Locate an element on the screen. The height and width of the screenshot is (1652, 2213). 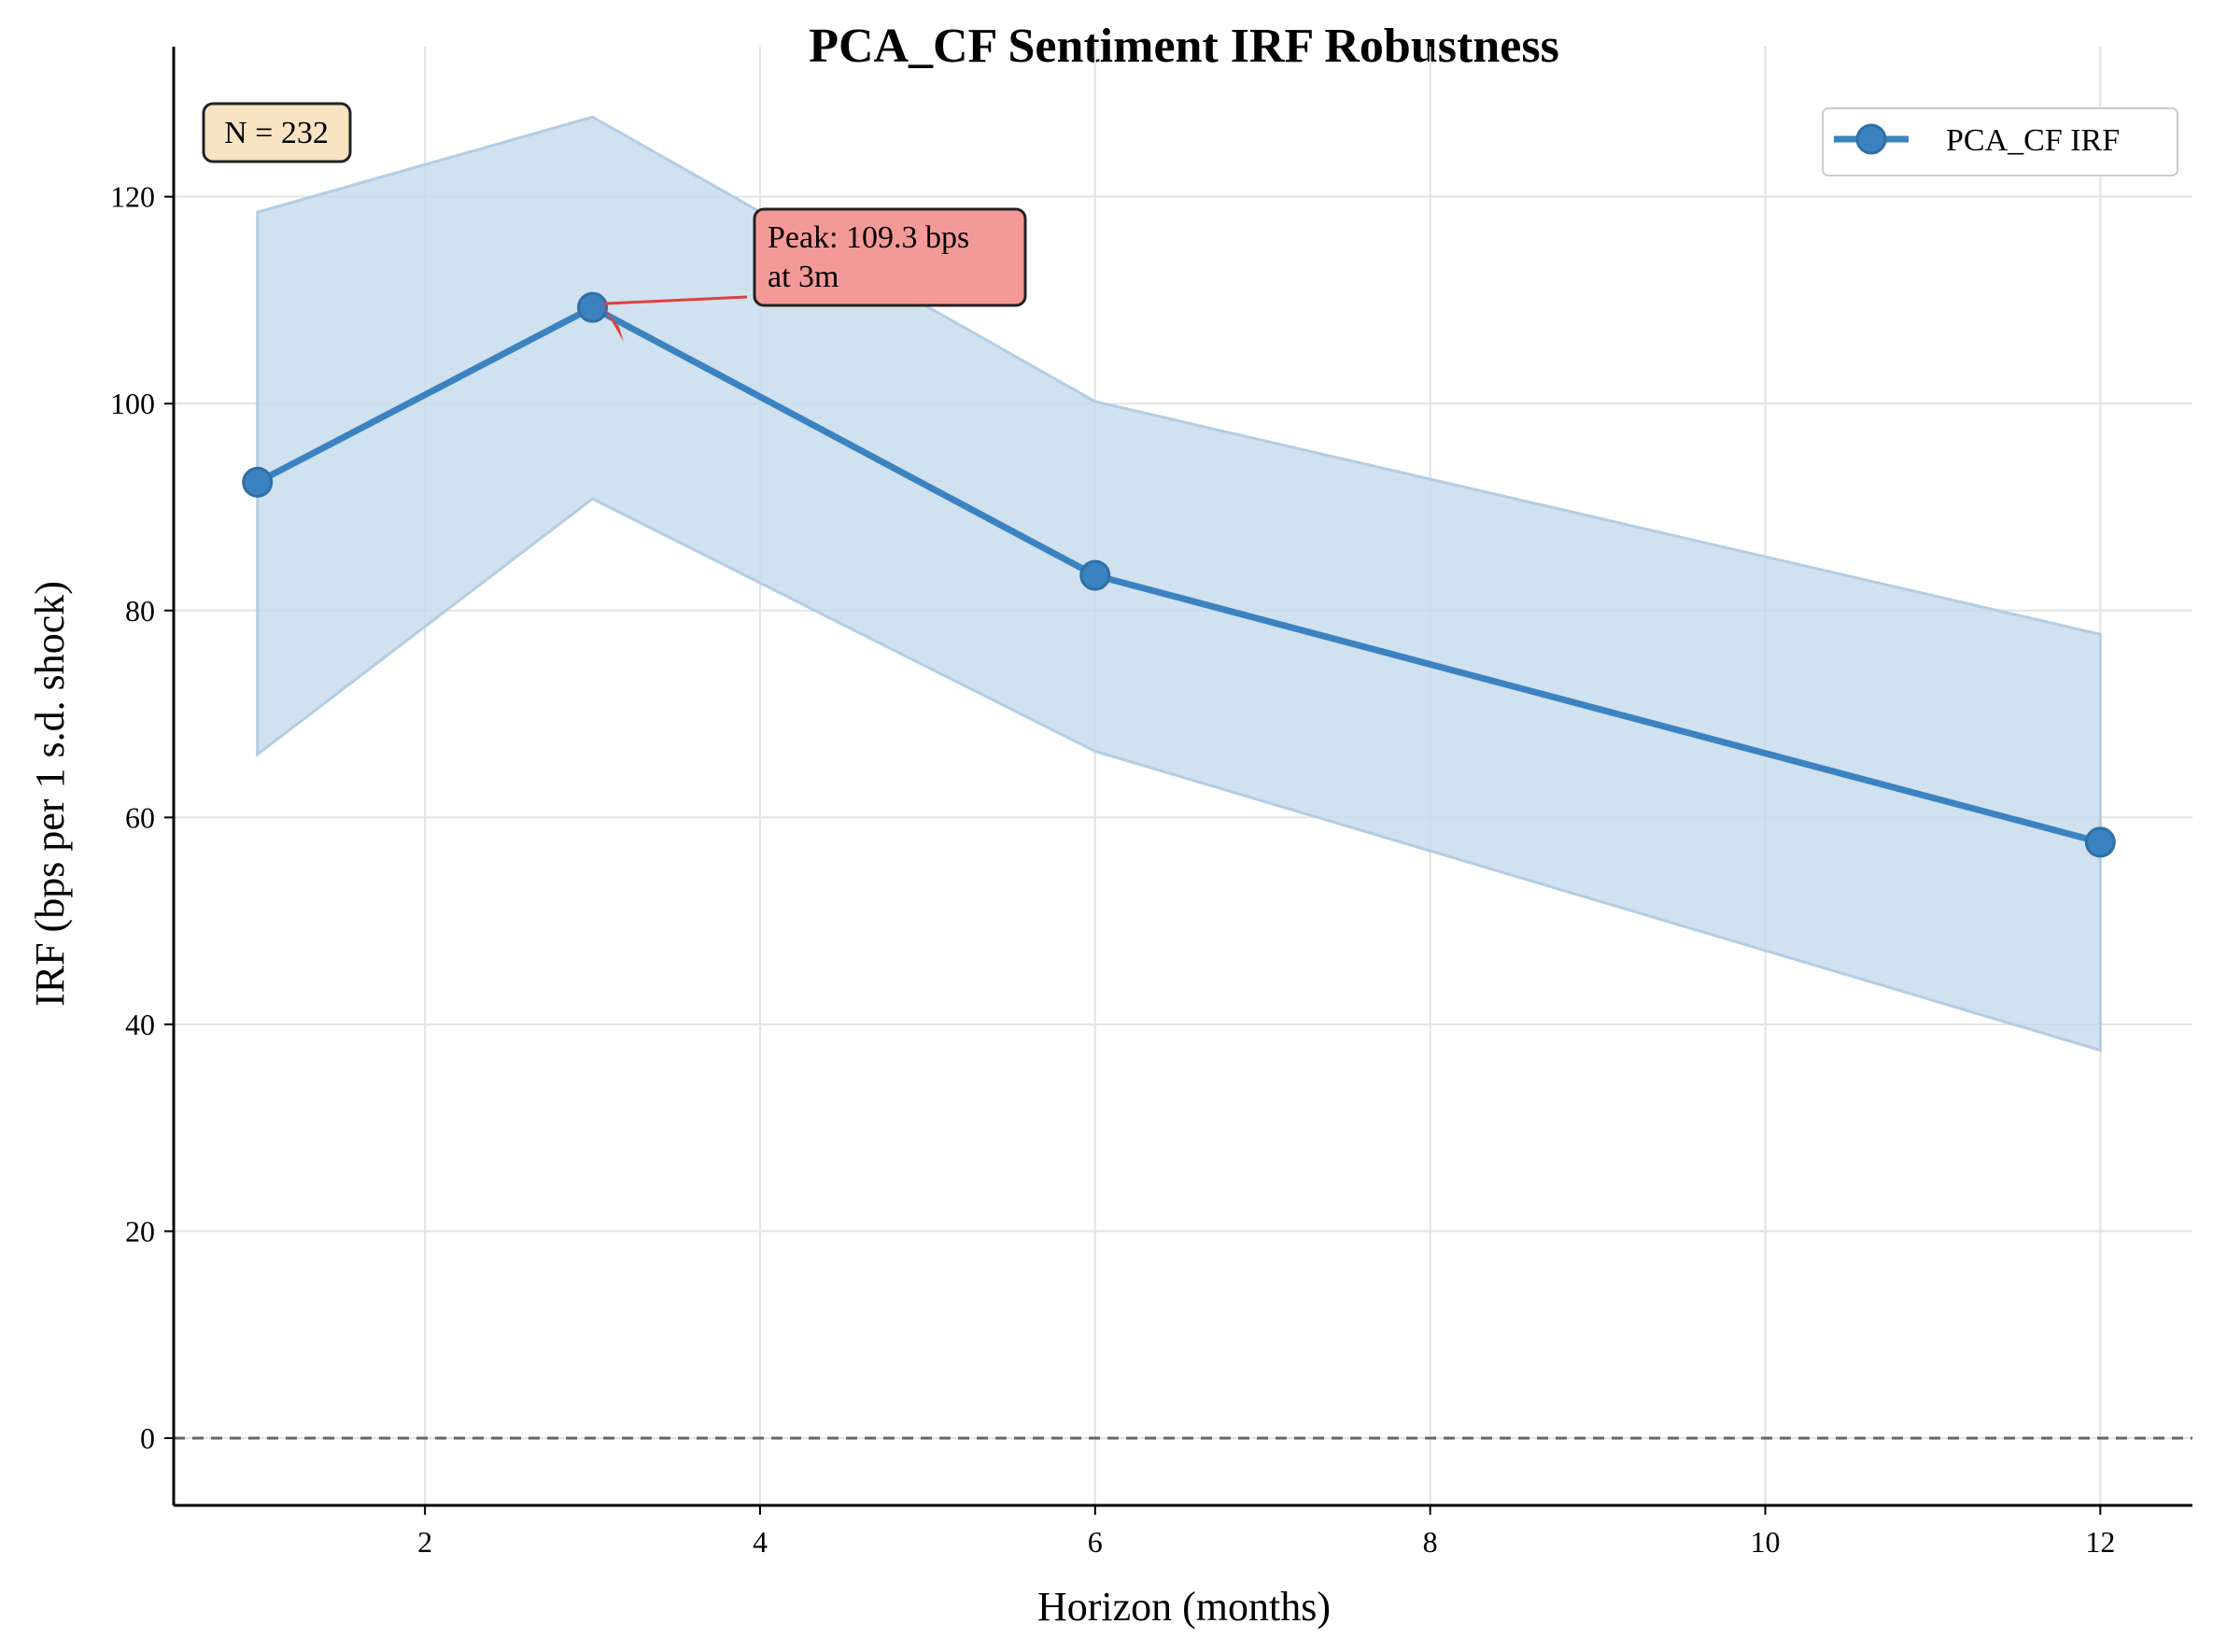
y-tick-label: 20 is located at coordinates (140, 1231).